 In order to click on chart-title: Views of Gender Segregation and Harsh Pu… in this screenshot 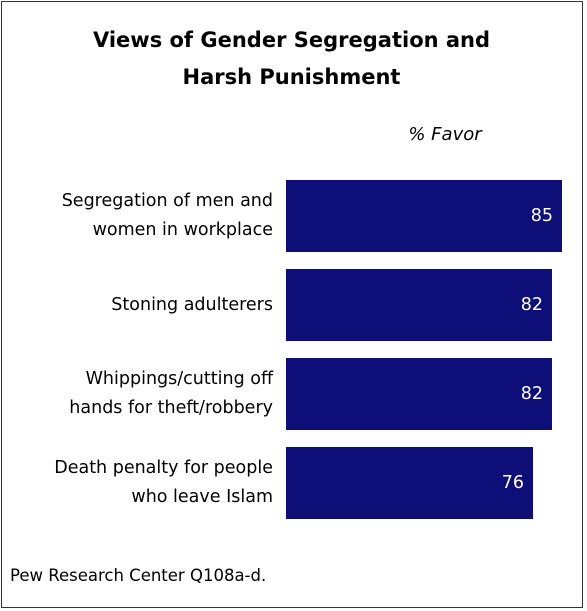, I will do `click(291, 59)`.